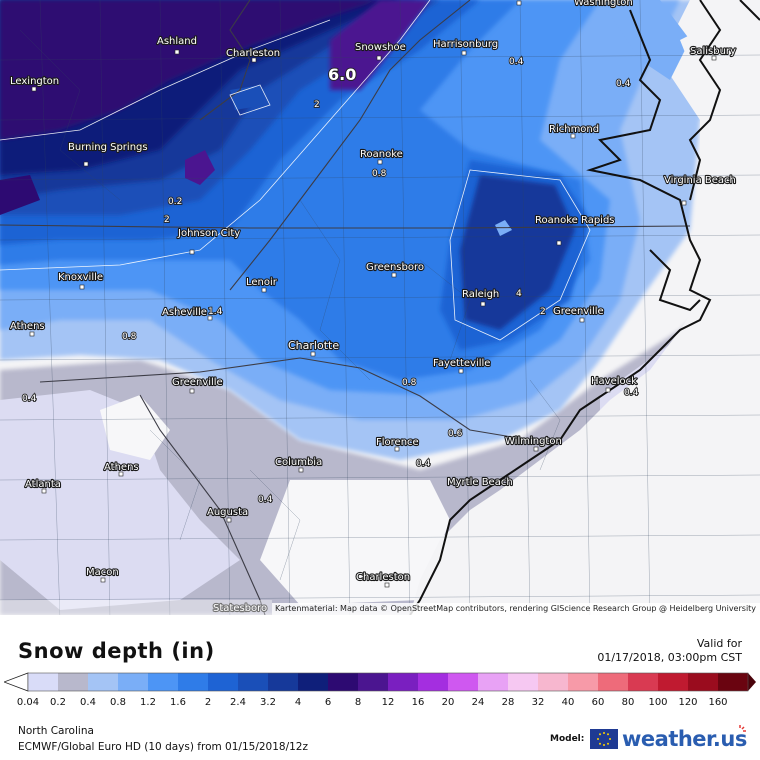 This screenshot has height=760, width=760. Describe the element at coordinates (184, 312) in the screenshot. I see `svg-text: Asheville` at that location.